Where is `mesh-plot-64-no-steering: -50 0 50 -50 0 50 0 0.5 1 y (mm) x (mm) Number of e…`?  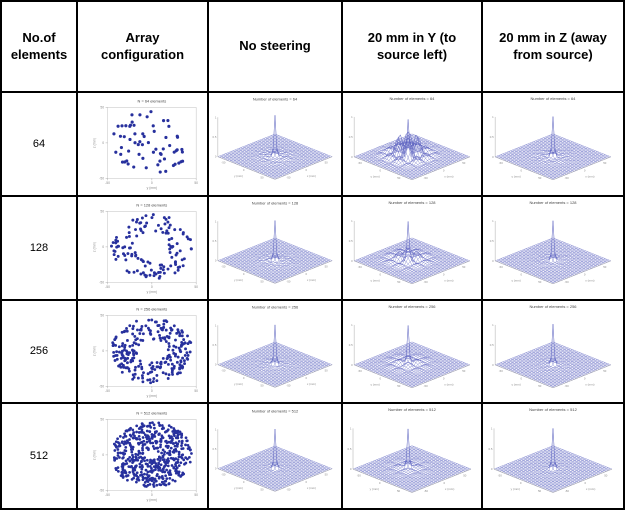 mesh-plot-64-no-steering: -50 0 50 -50 0 50 0 0.5 1 y (mm) x (mm) Number of e… is located at coordinates (273, 138).